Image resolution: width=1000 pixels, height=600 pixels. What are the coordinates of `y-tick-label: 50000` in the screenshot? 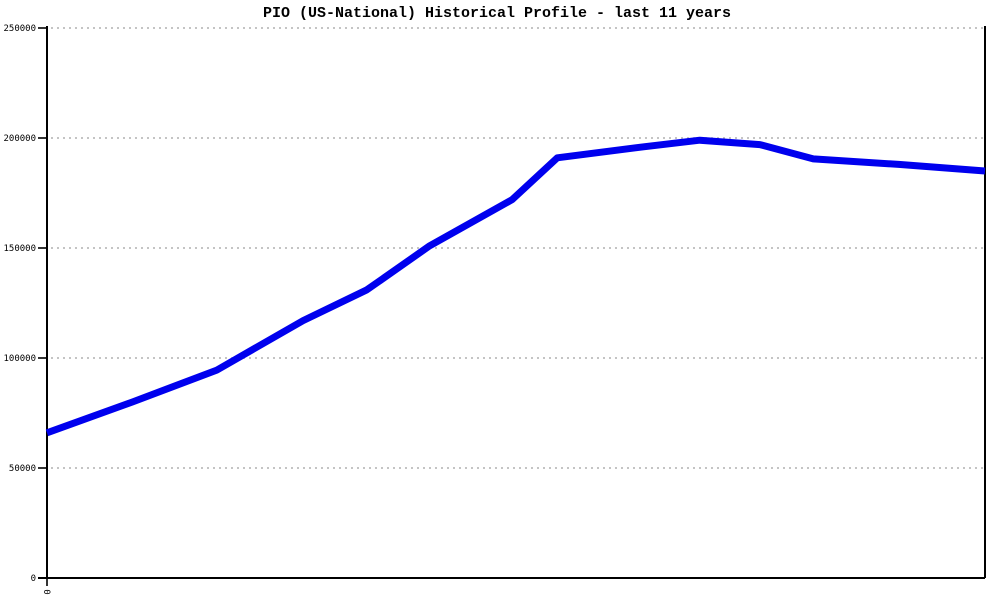 It's located at (22, 469).